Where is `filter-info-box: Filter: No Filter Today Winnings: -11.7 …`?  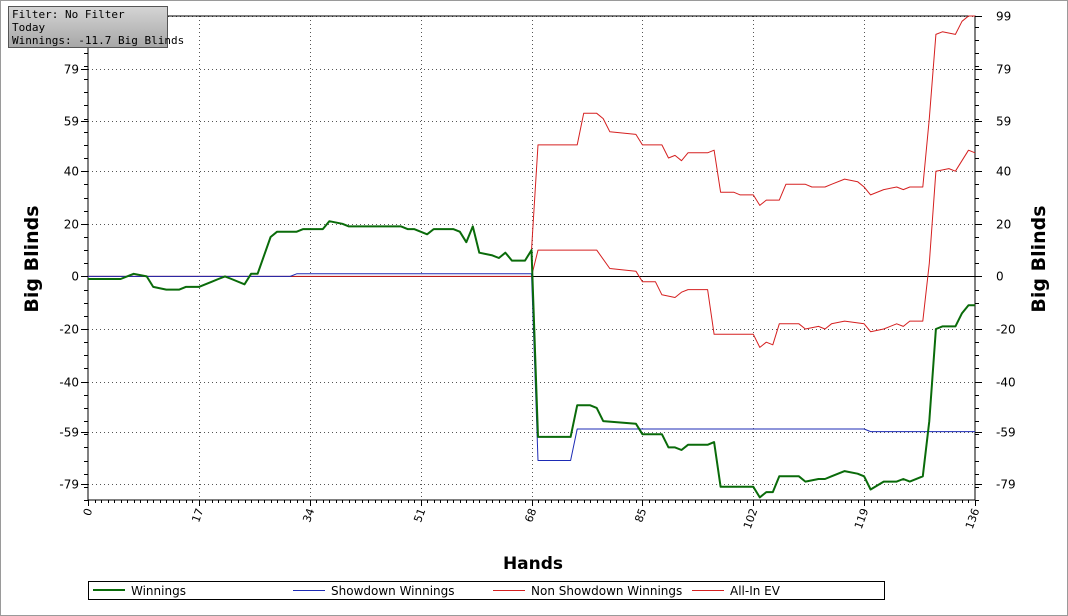
filter-info-box: Filter: No Filter Today Winnings: -11.7 … is located at coordinates (96, 27).